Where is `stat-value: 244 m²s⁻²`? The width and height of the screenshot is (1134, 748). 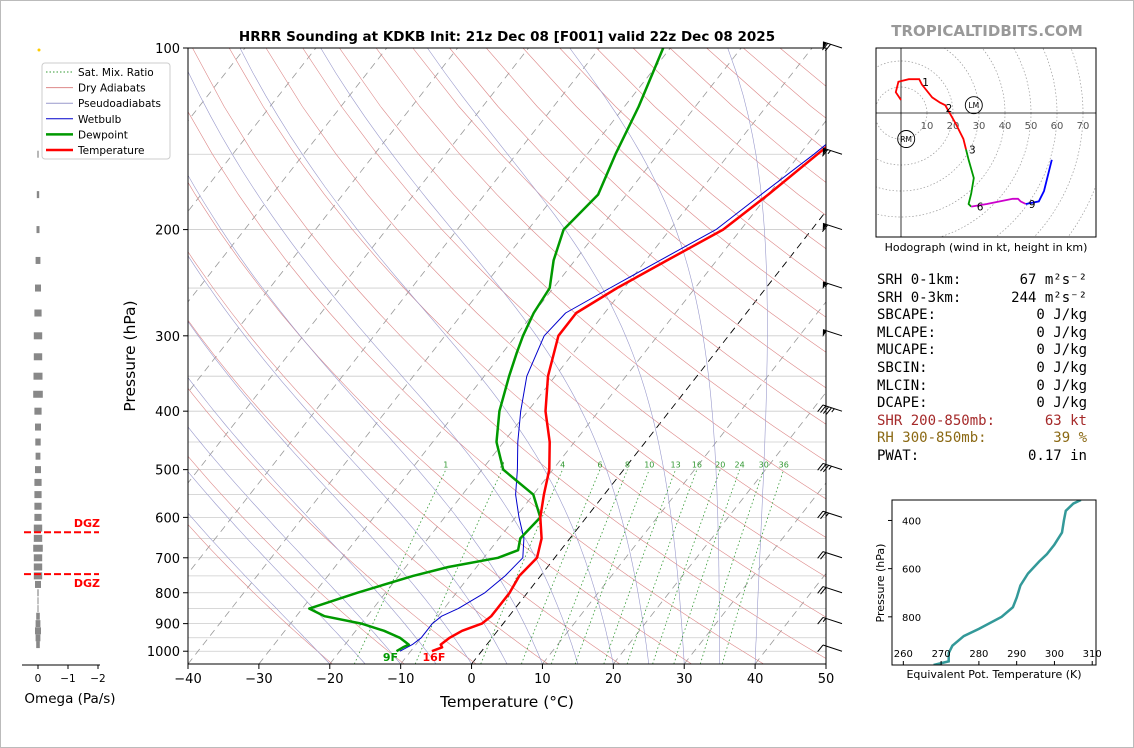 stat-value: 244 m²s⁻² is located at coordinates (1049, 297).